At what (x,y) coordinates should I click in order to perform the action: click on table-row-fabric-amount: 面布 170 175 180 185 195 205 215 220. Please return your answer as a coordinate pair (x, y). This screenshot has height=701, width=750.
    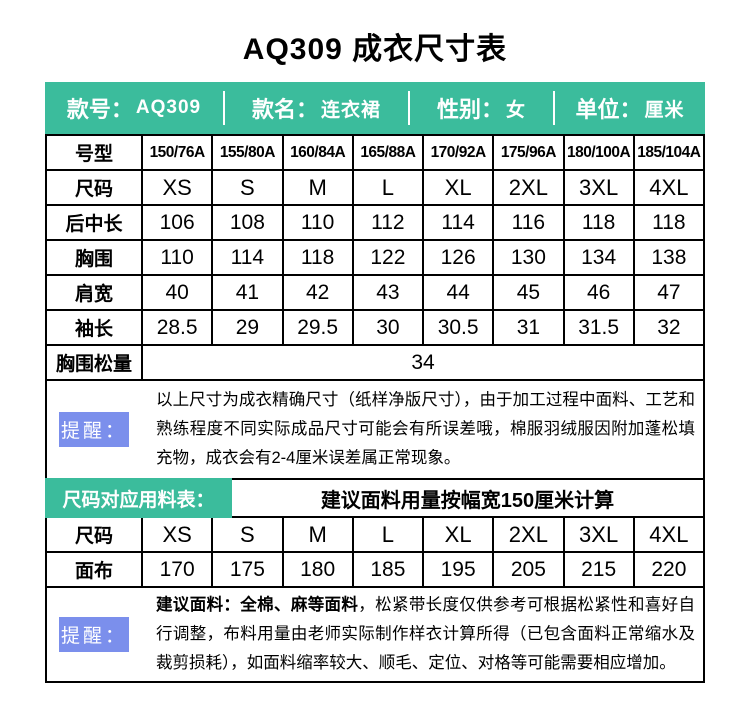
    Looking at the image, I should click on (375, 569).